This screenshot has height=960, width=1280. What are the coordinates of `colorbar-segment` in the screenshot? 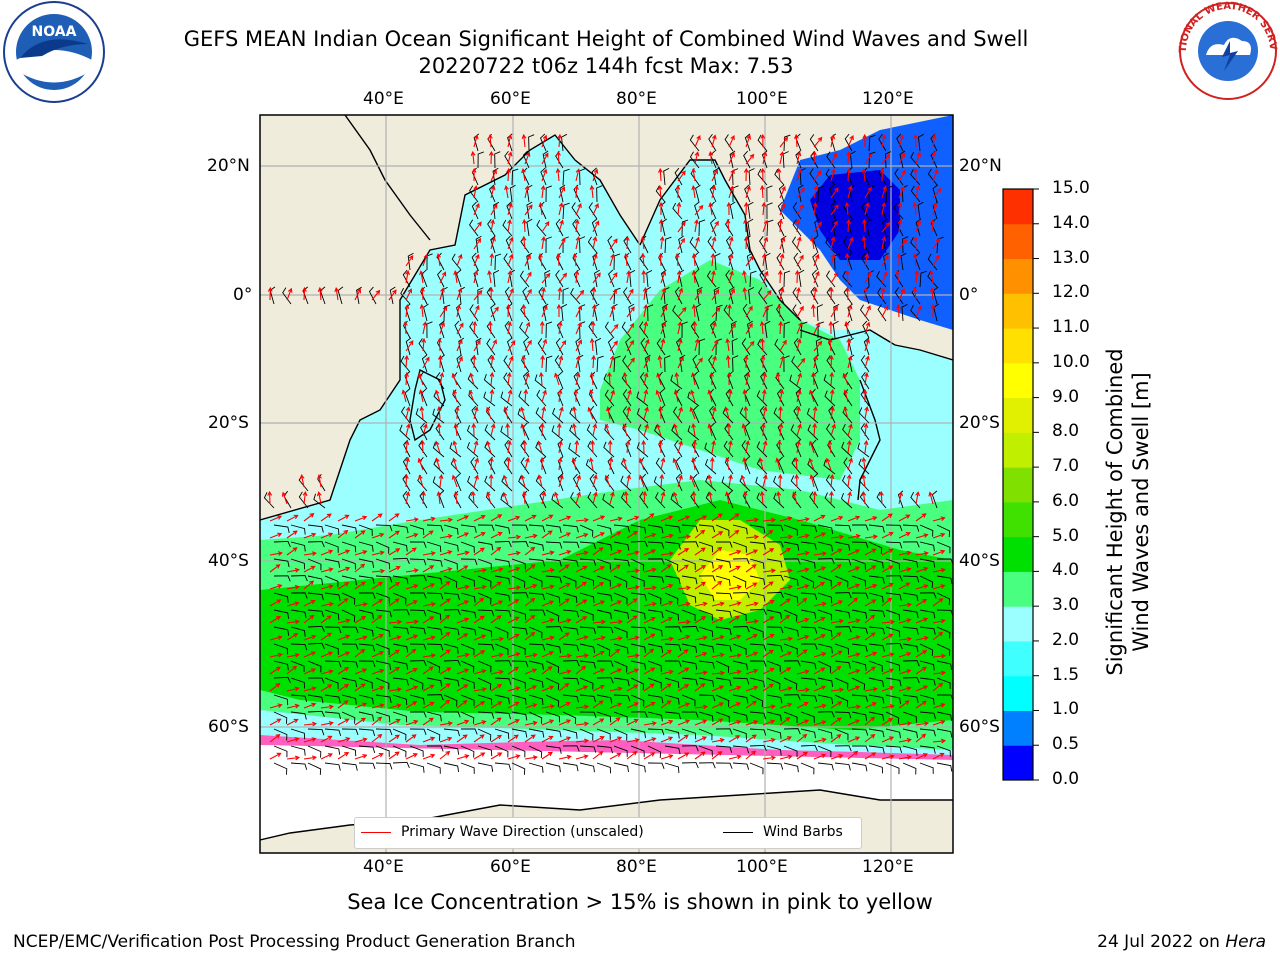 It's located at (1018, 589).